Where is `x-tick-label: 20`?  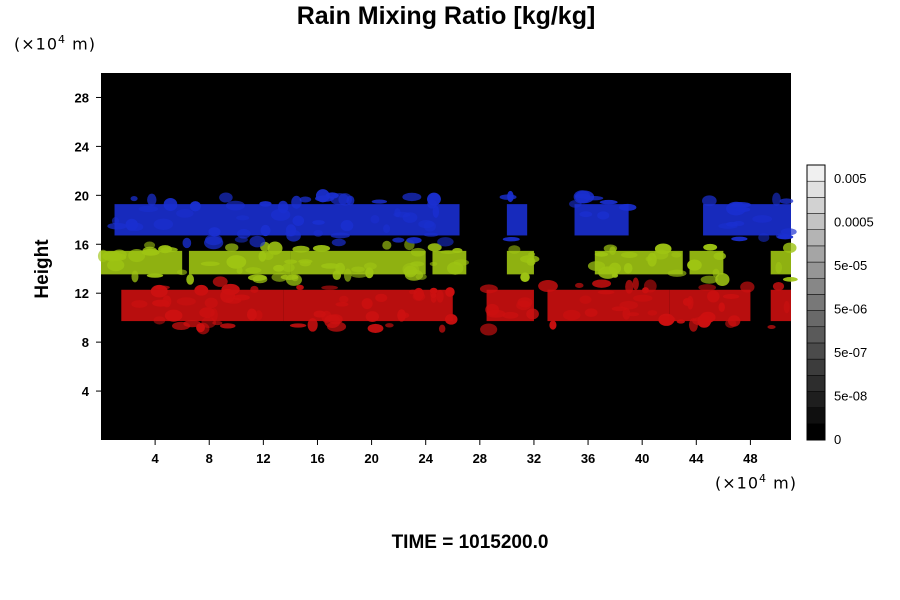 x-tick-label: 20 is located at coordinates (371, 458).